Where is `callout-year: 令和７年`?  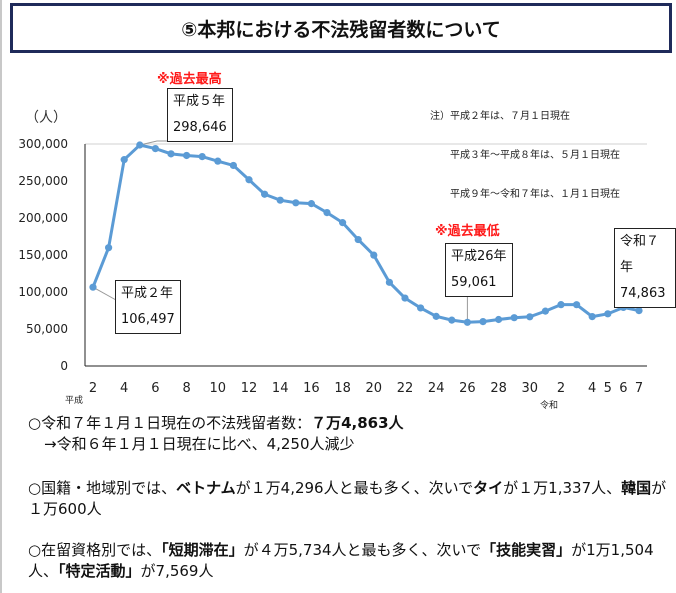 callout-year: 令和７年 is located at coordinates (640, 254).